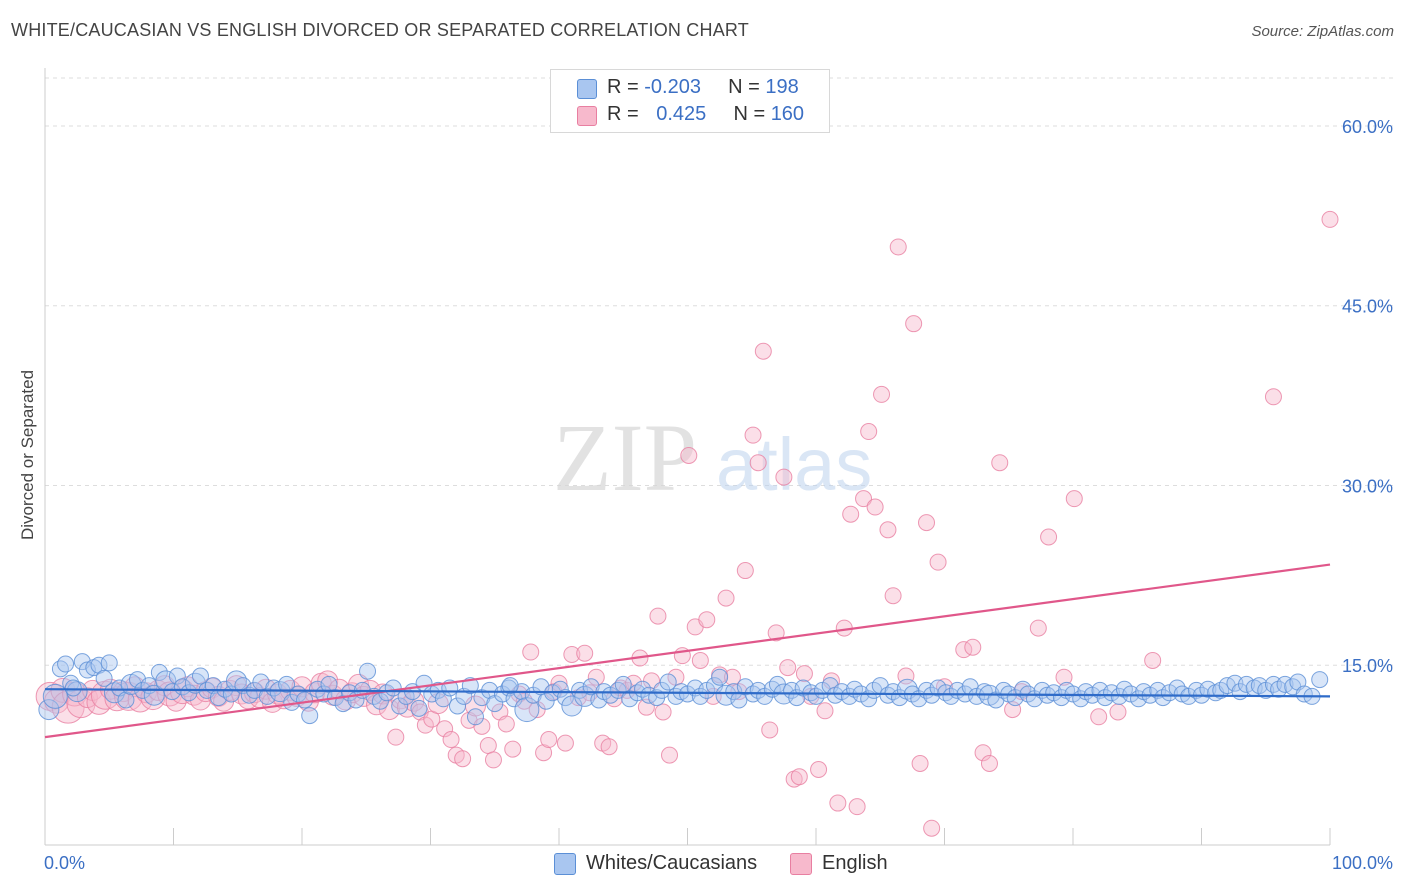 This screenshot has height=892, width=1406. I want to click on y-tick-label: 15.0%, so click(1367, 666).